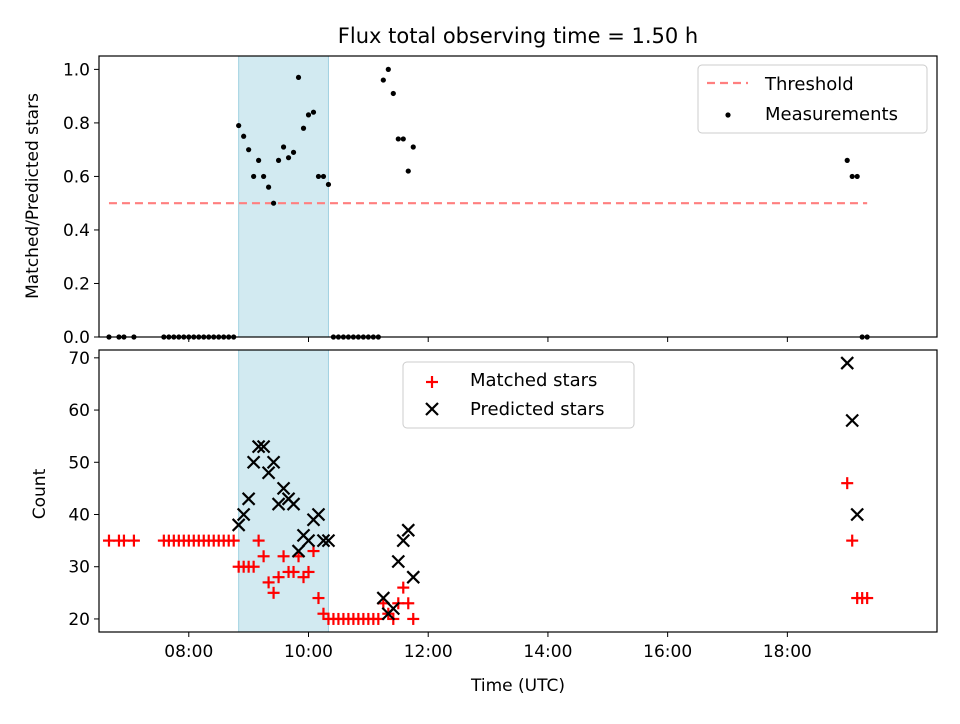 The image size is (960, 724). I want to click on x-tick-label: 16:00, so click(667, 652).